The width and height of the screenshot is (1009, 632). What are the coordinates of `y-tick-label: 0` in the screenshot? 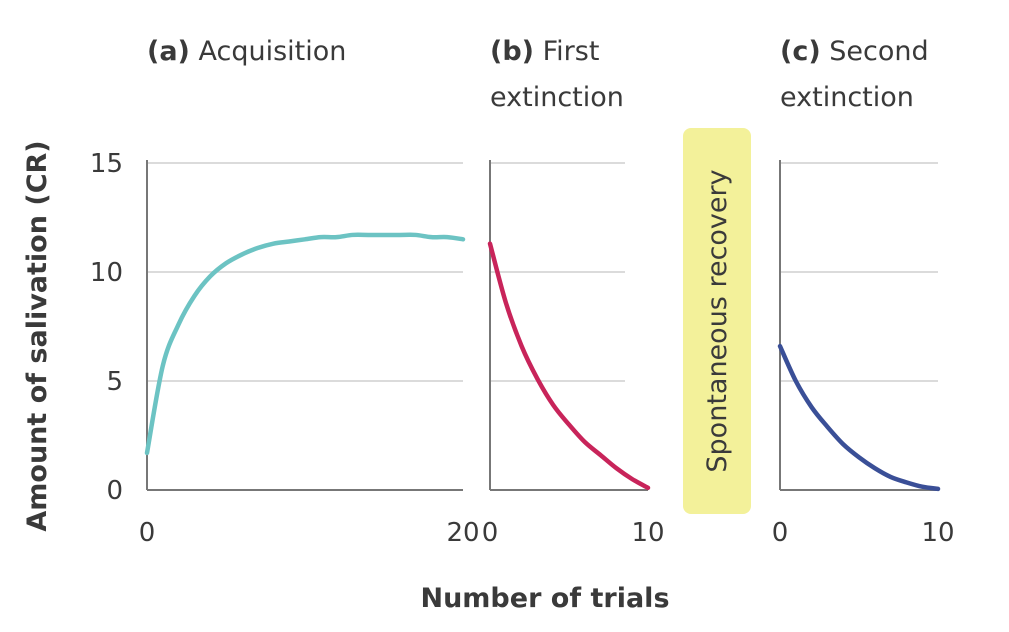 It's located at (114, 491).